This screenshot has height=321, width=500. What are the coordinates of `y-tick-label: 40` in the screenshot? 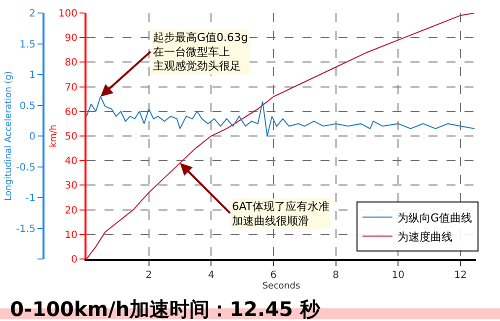 It's located at (71, 162).